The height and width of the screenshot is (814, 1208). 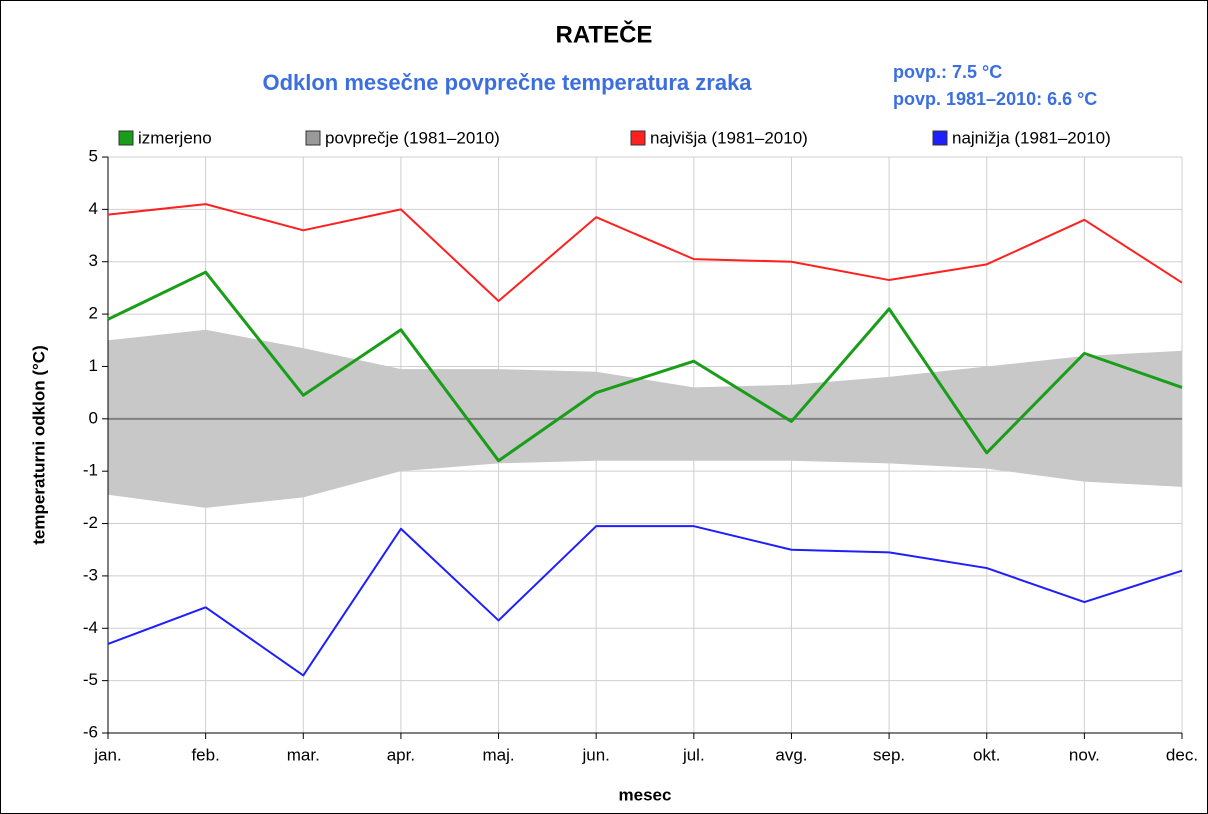 I want to click on y-tick-label: -6, so click(x=90, y=731).